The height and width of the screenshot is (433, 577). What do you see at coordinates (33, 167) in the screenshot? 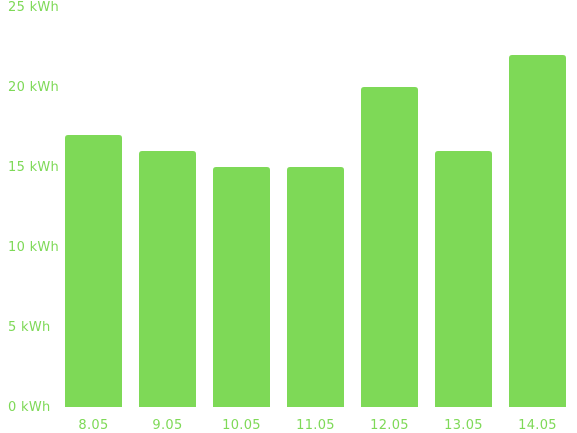
I see `y-tick-label: 15 kWh` at bounding box center [33, 167].